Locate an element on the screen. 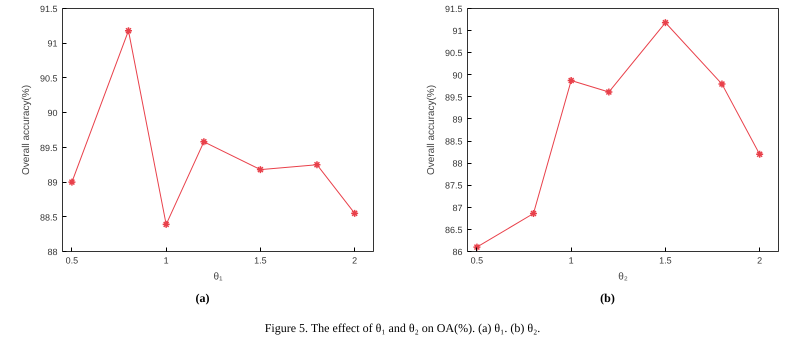 This screenshot has height=350, width=795. y-tick-label: 87.5 is located at coordinates (453, 185).